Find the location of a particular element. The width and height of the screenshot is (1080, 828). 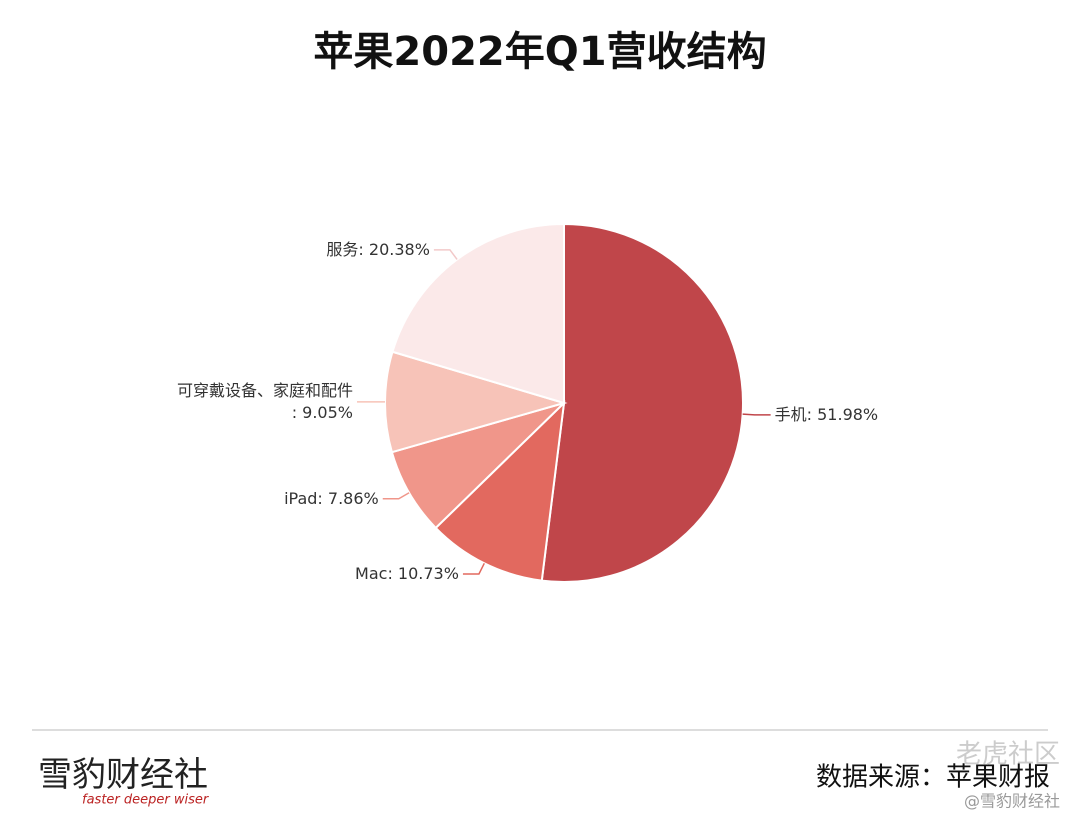

watermark: 老虎社区 is located at coordinates (1008, 755).